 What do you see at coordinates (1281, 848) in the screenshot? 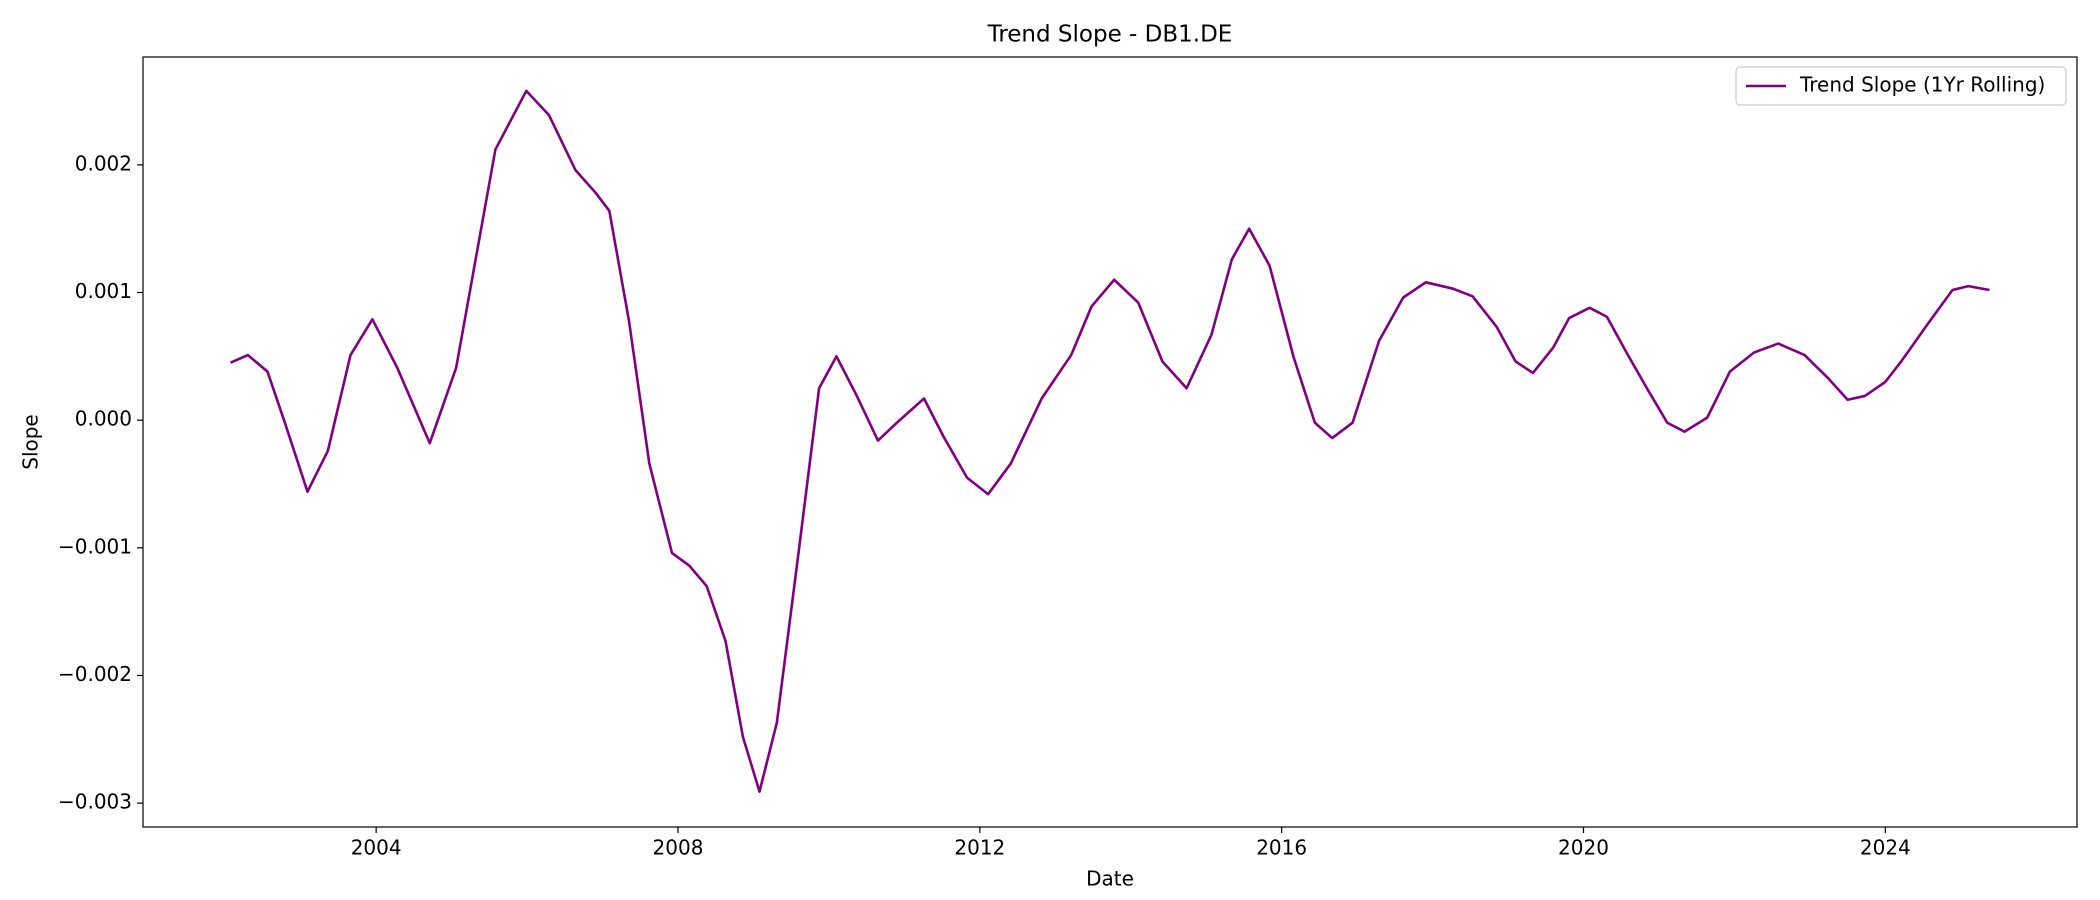
I see `x-tick-label: 2016` at bounding box center [1281, 848].